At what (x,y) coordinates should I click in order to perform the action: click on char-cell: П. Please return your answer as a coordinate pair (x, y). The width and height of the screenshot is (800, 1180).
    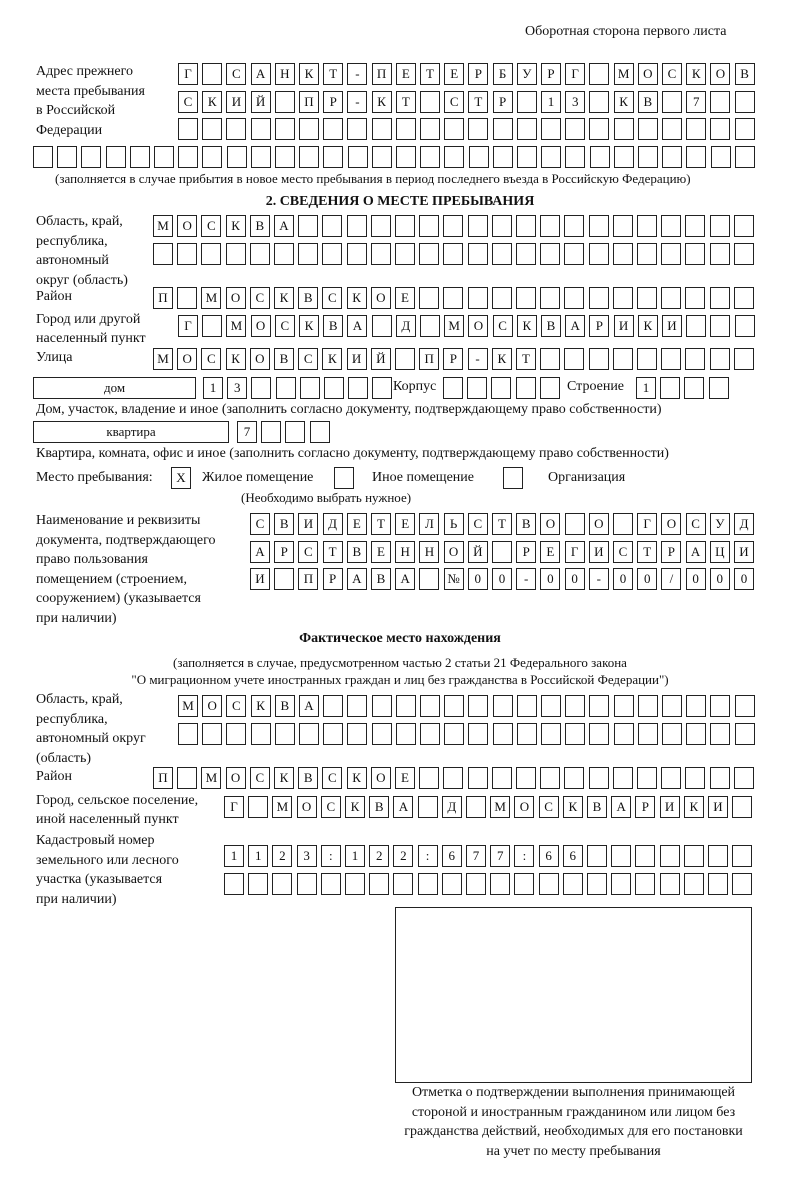
    Looking at the image, I should click on (381, 74).